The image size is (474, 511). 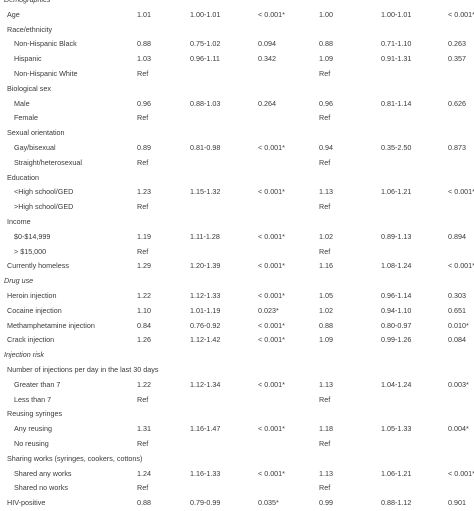 I want to click on adjusted-ratio: 0.96, so click(x=326, y=103).